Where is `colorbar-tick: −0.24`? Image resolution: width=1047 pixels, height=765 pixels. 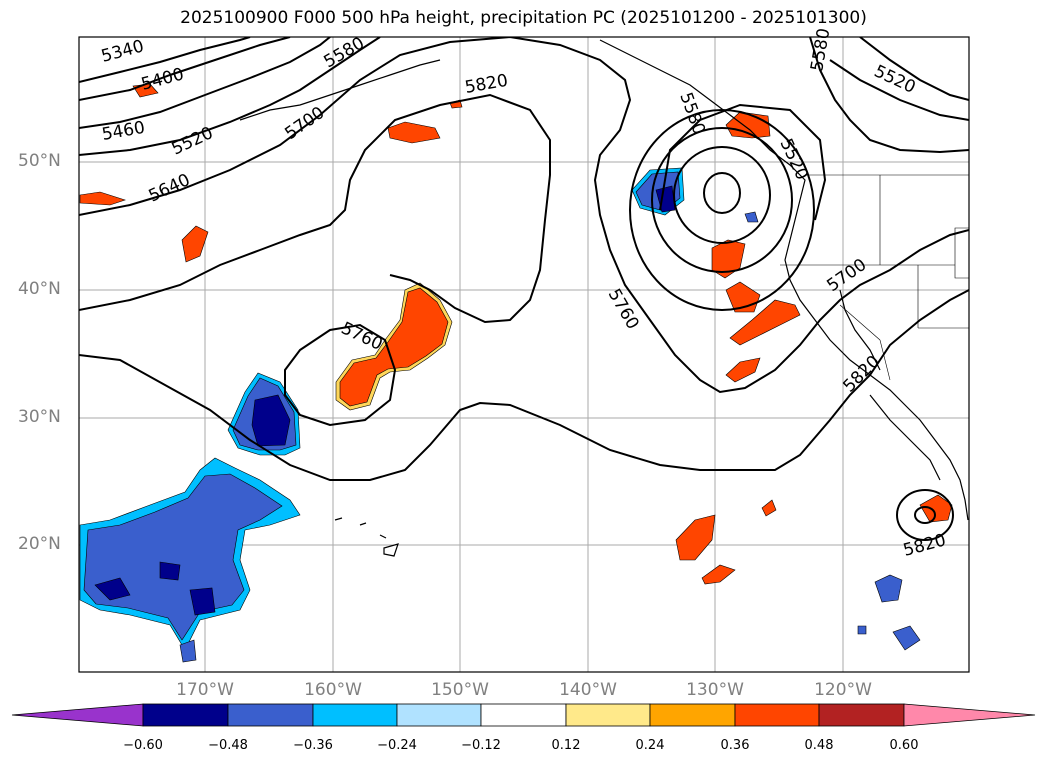
colorbar-tick: −0.24 is located at coordinates (397, 745).